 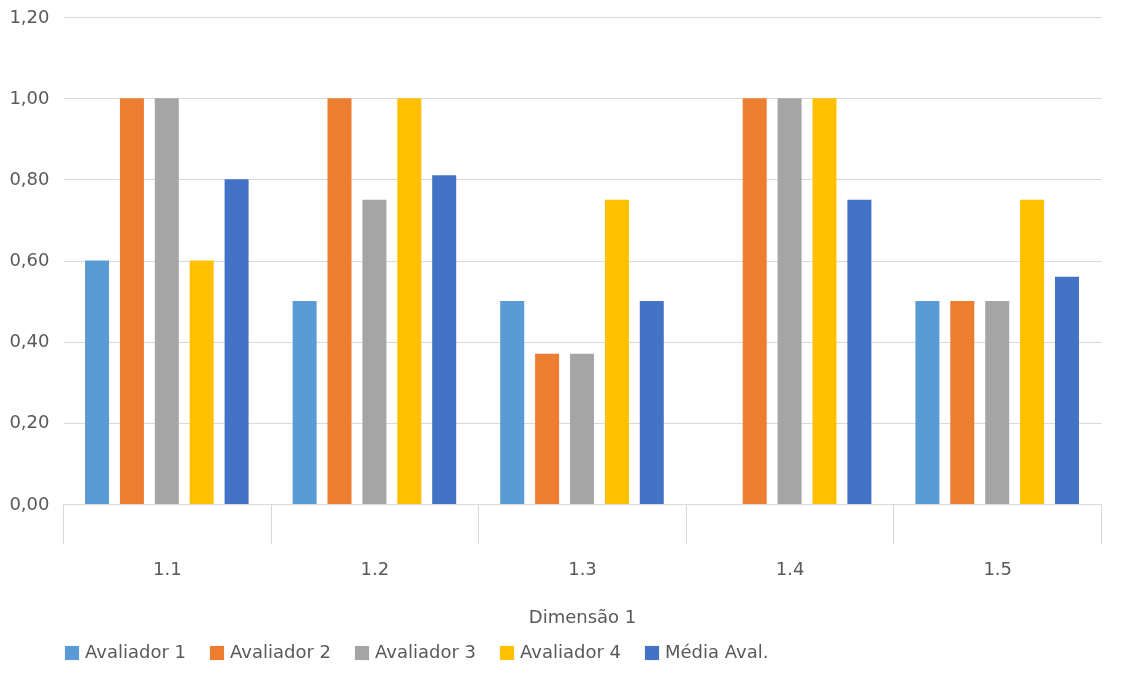 What do you see at coordinates (280, 651) in the screenshot?
I see `legend-label: Avaliador 2` at bounding box center [280, 651].